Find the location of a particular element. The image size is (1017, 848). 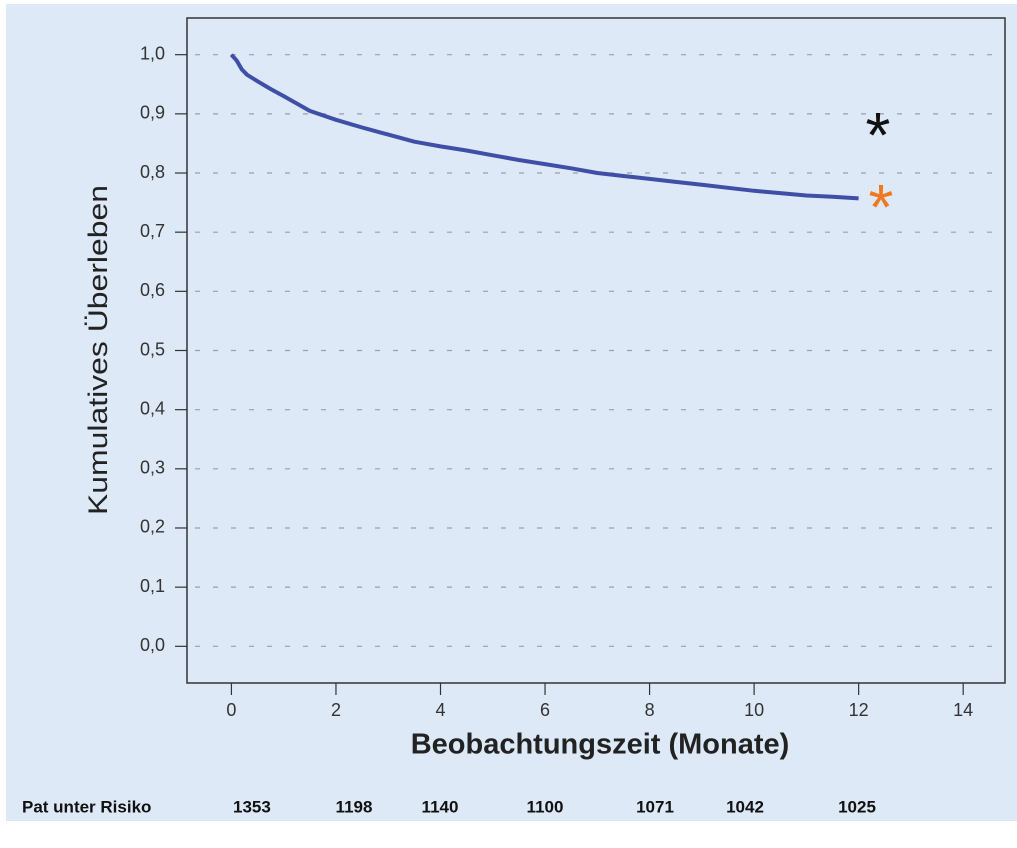

survival-curve is located at coordinates (544, 127).